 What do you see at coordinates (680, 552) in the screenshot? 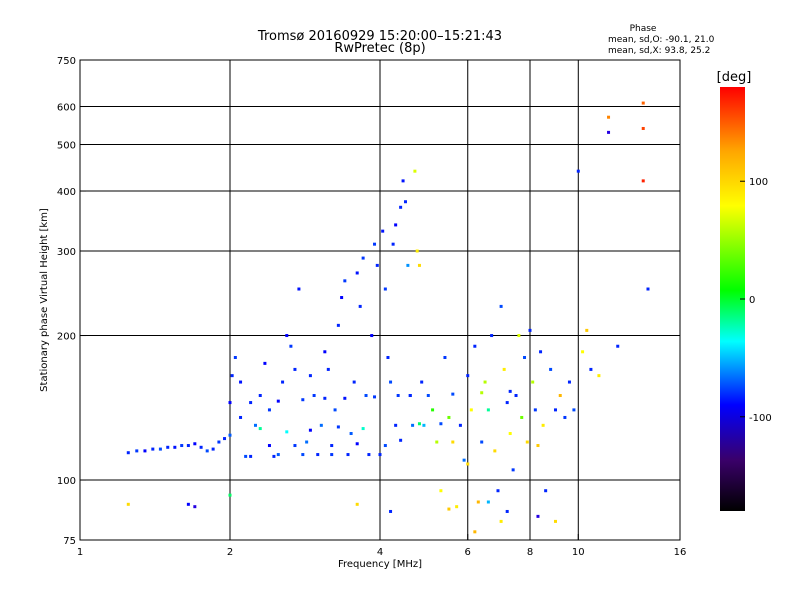
I see `x-tick-label: 16` at bounding box center [680, 552].